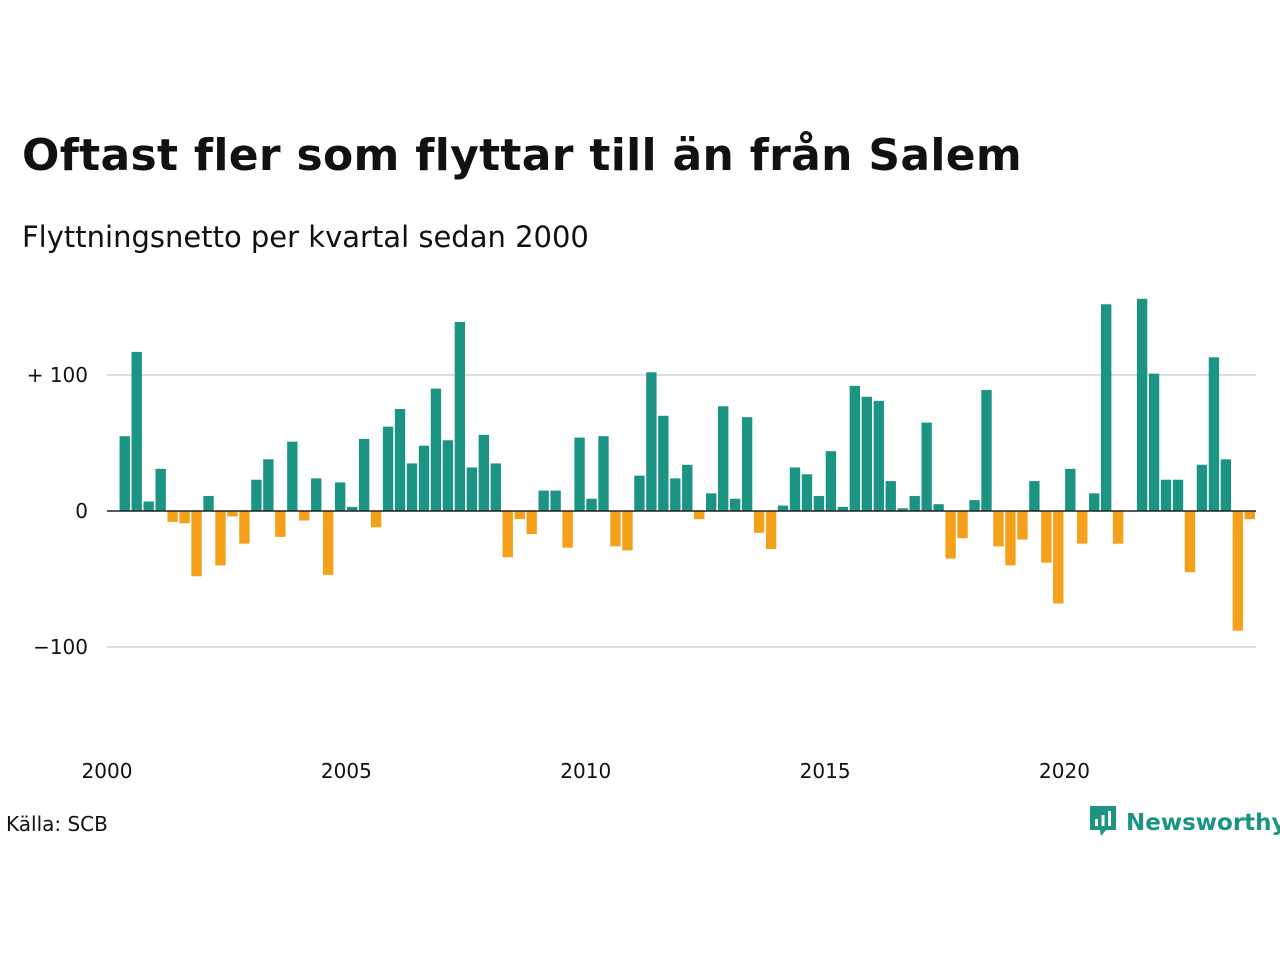 This screenshot has width=1280, height=960. What do you see at coordinates (825, 771) in the screenshot?
I see `x-tick-label: 2015` at bounding box center [825, 771].